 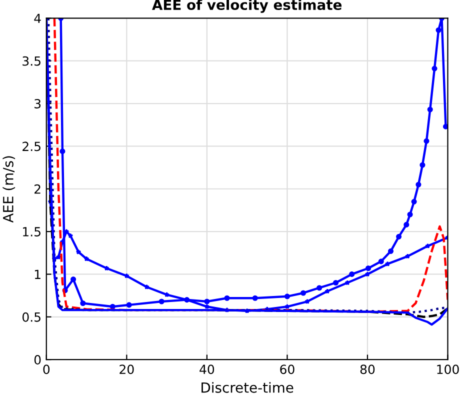 I want to click on x-axis-title: Discrete-time, so click(x=248, y=387).